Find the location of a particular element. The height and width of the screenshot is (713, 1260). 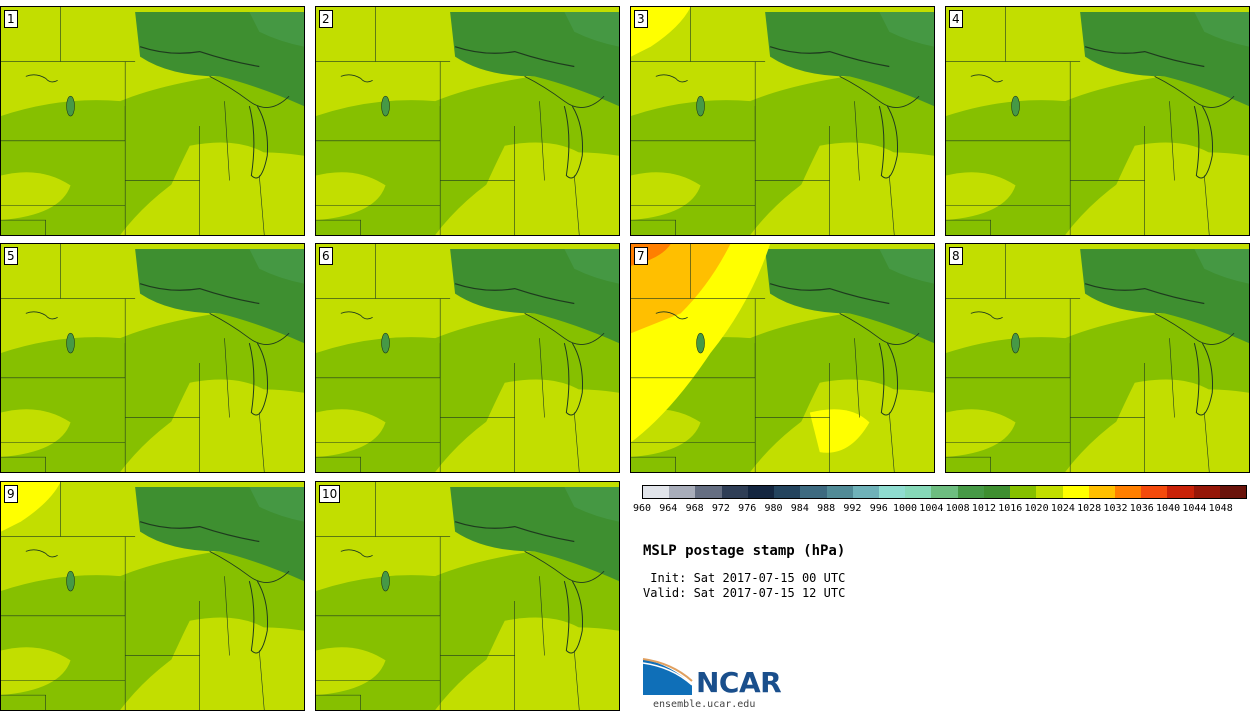

colorbar-tick: 984 is located at coordinates (799, 508).